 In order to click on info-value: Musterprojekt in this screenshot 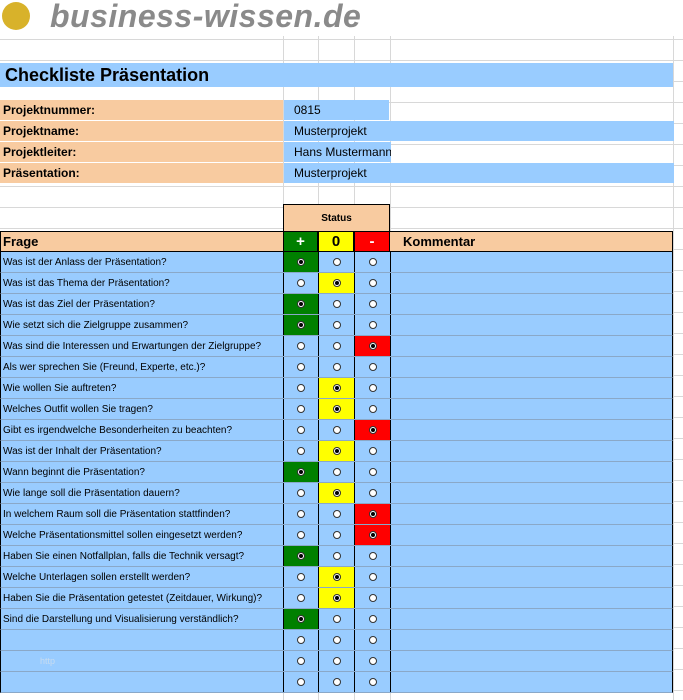, I will do `click(479, 173)`.